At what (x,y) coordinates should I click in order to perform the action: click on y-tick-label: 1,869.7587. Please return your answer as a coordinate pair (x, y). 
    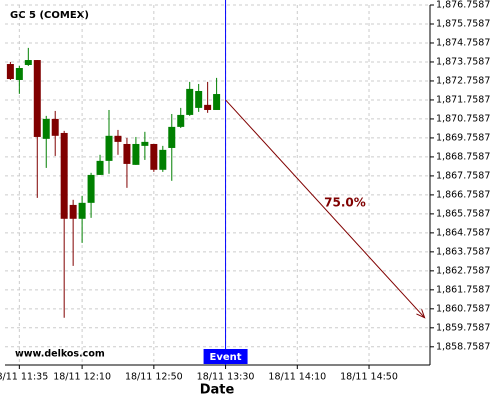
    Looking at the image, I should click on (463, 137).